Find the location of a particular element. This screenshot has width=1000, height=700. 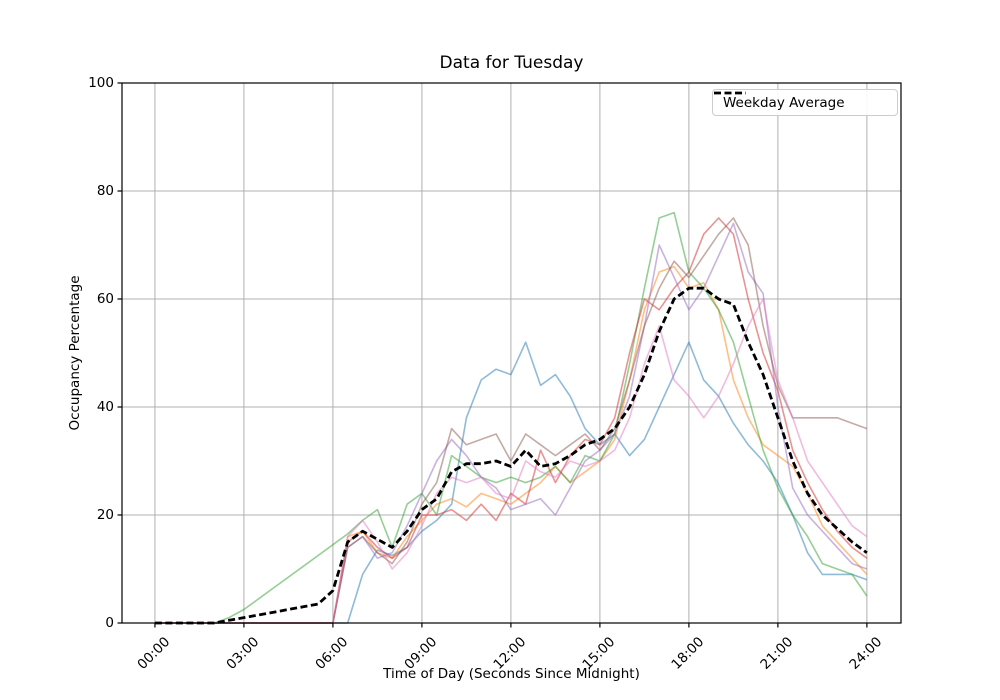

x-axis-label: Time of Day (Seconds Since Midnight) is located at coordinates (511, 674).